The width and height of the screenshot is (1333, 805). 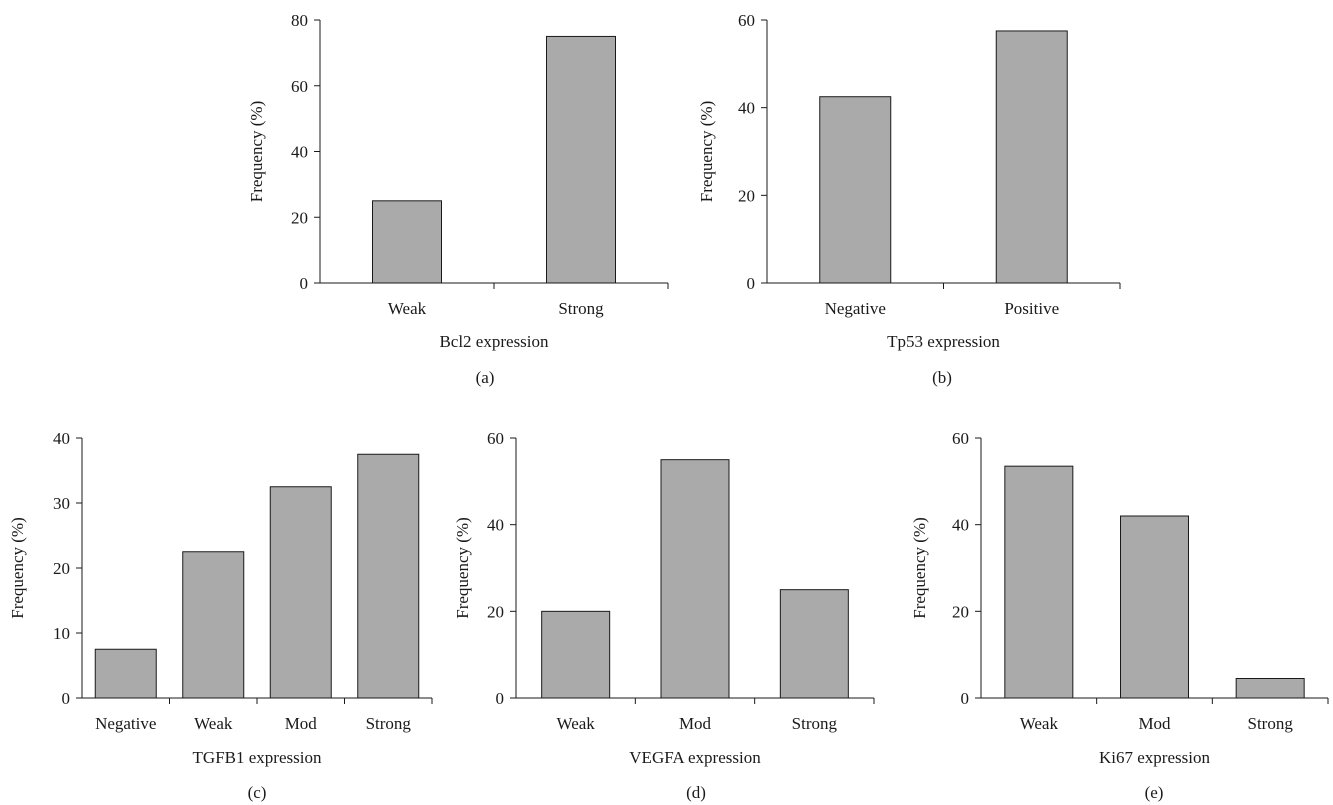 What do you see at coordinates (695, 757) in the screenshot?
I see `x-axis-title: VEGFA expression` at bounding box center [695, 757].